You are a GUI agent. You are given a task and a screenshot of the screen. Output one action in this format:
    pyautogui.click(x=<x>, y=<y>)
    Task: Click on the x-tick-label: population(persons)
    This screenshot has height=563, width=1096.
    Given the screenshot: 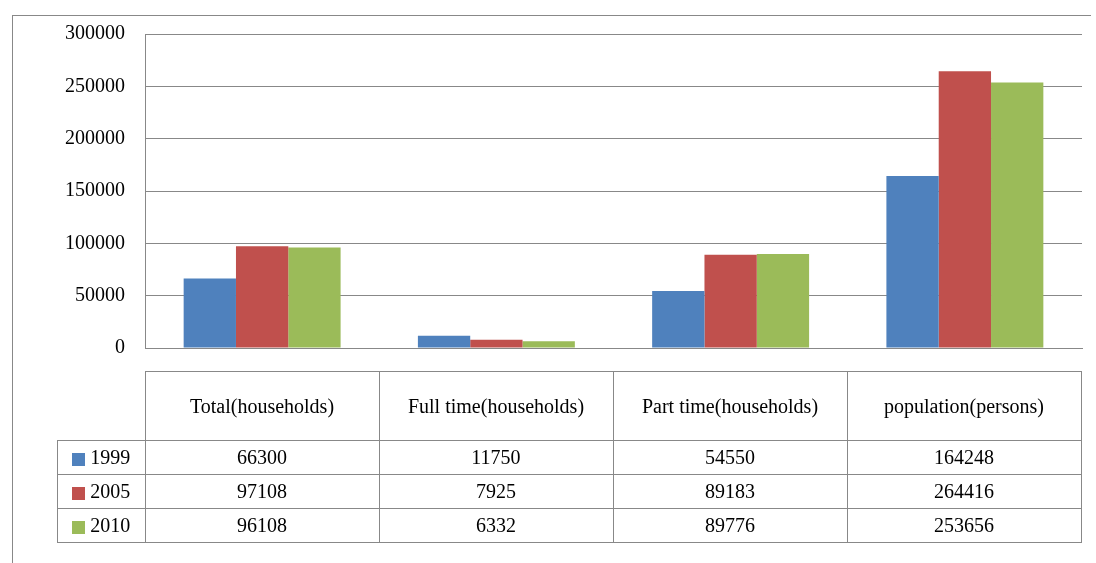 What is the action you would take?
    pyautogui.click(x=964, y=406)
    